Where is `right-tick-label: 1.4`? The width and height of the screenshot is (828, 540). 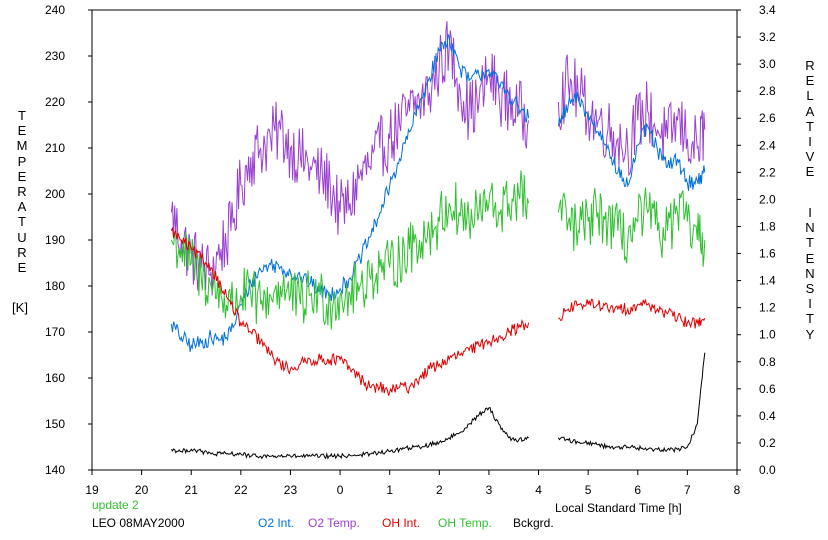
right-tick-label: 1.4 is located at coordinates (767, 281).